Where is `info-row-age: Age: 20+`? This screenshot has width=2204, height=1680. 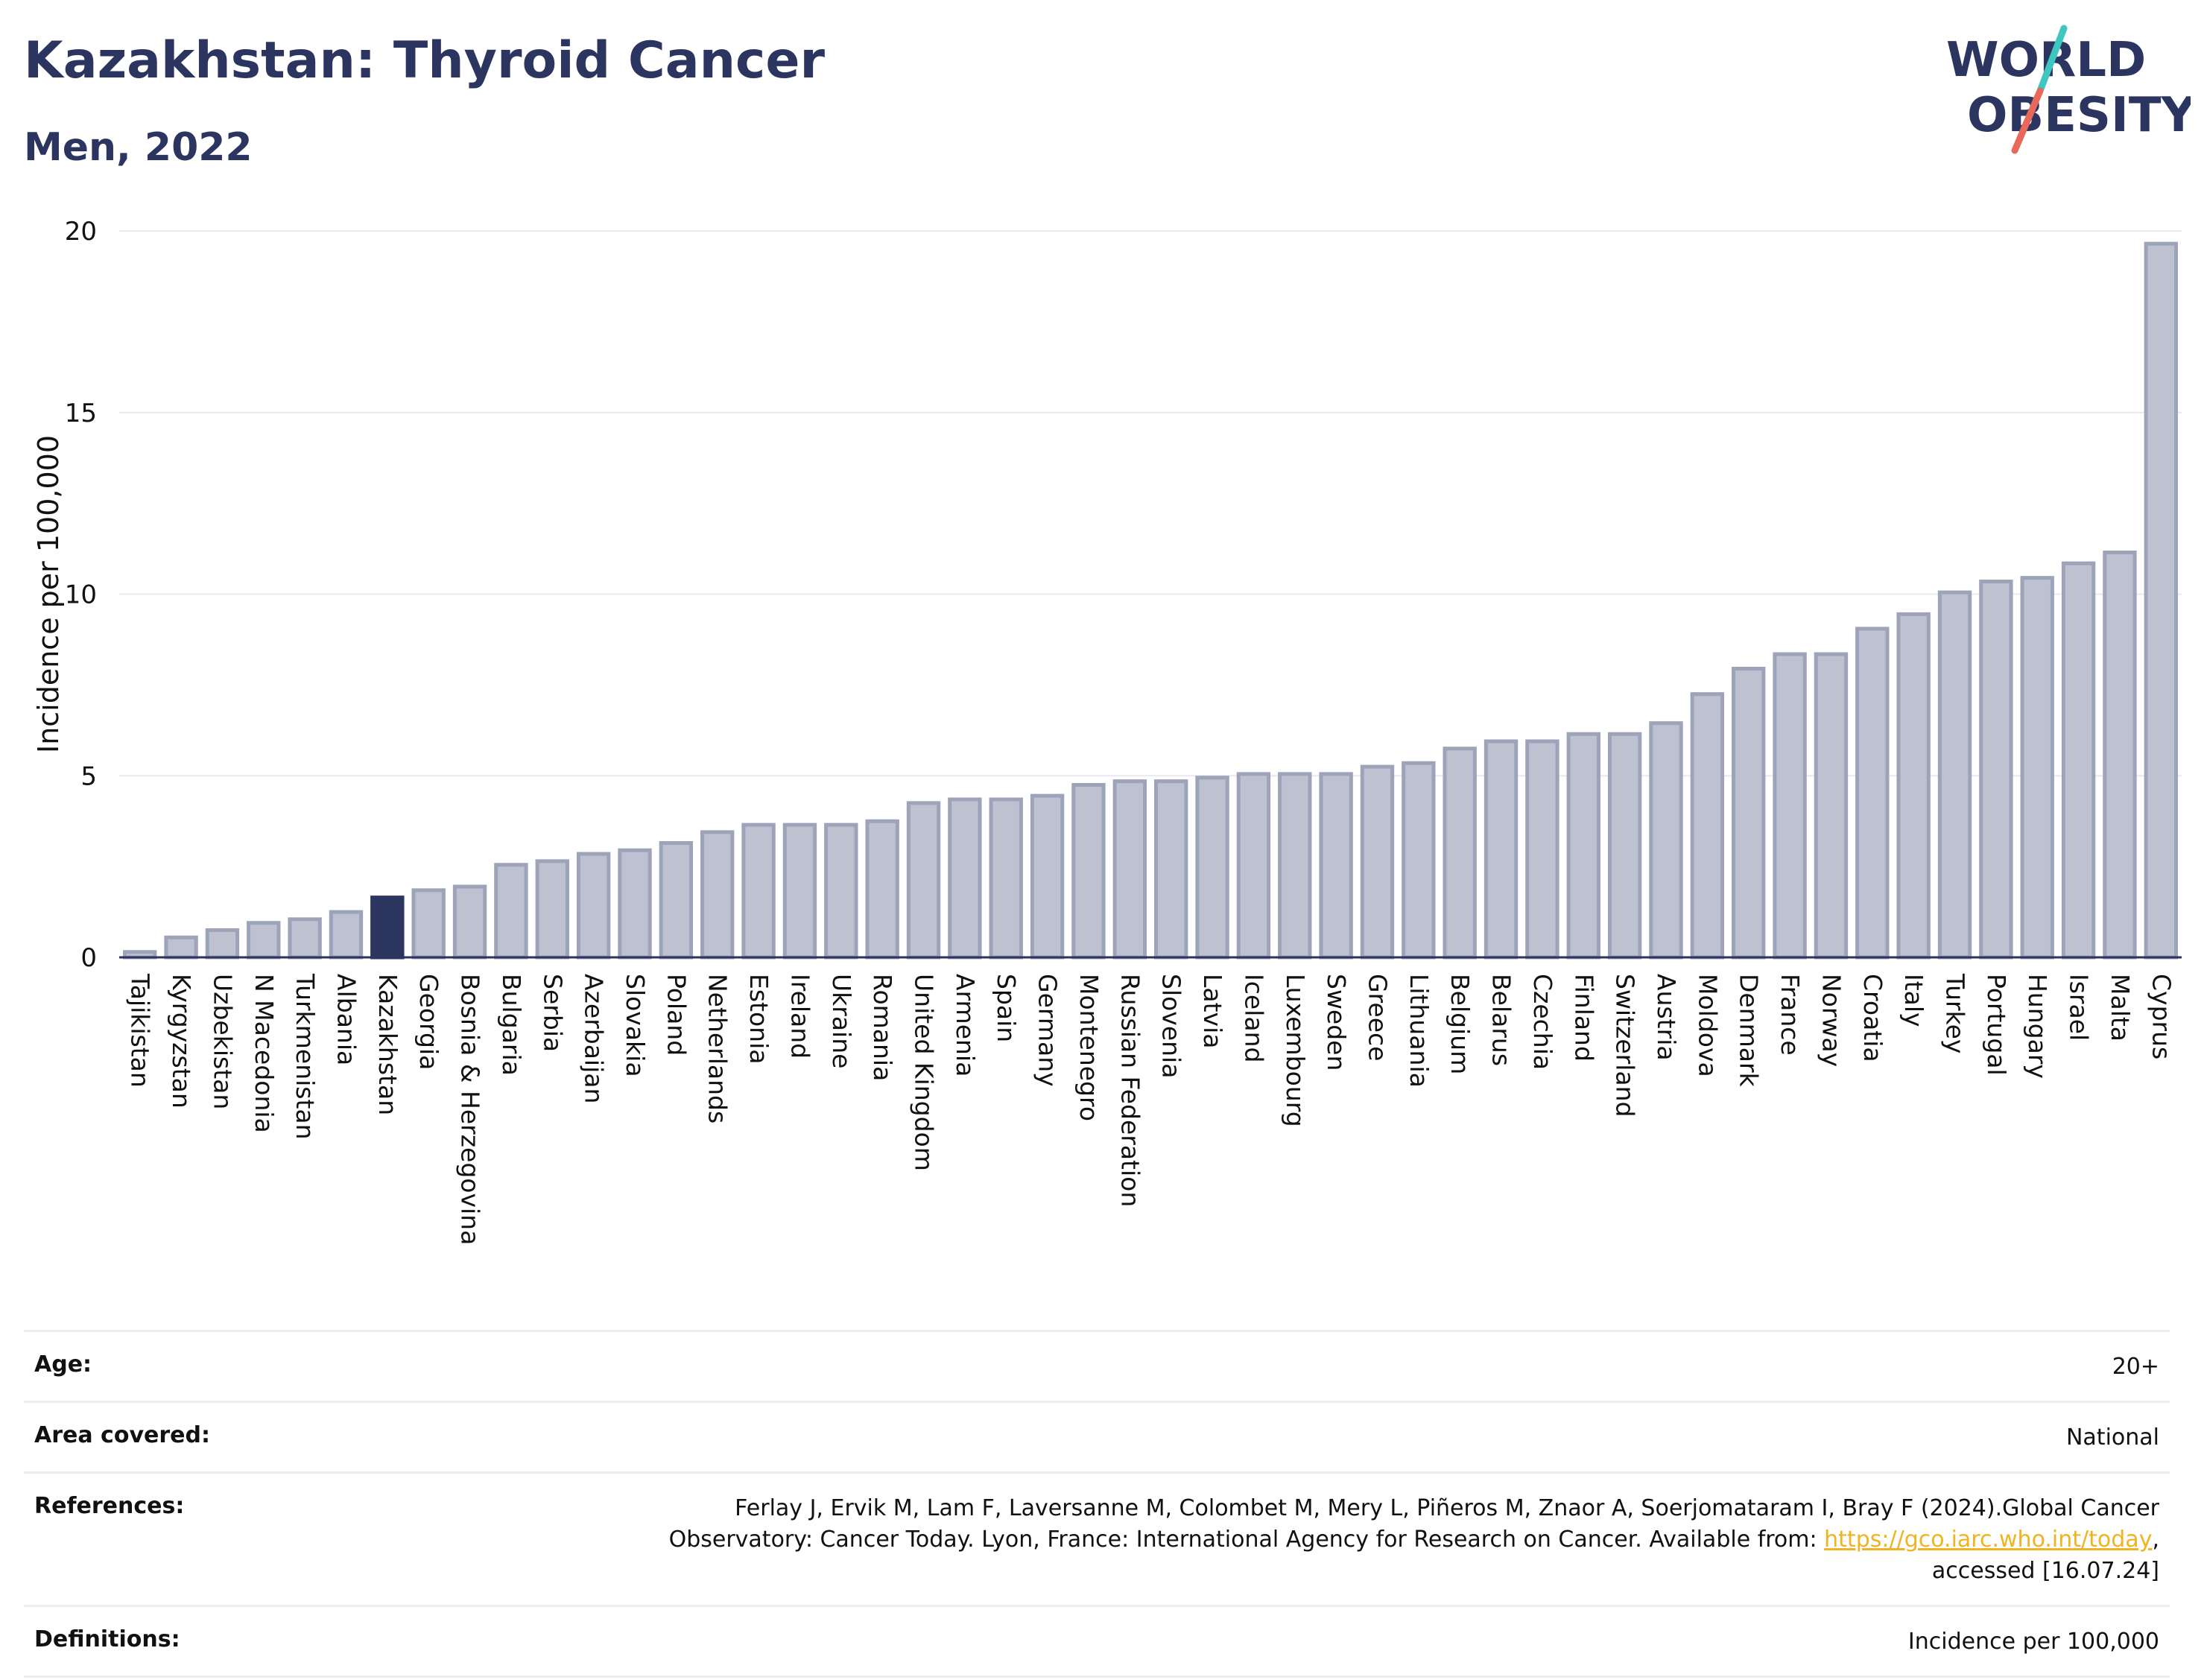 info-row-age: Age: 20+ is located at coordinates (1097, 1365).